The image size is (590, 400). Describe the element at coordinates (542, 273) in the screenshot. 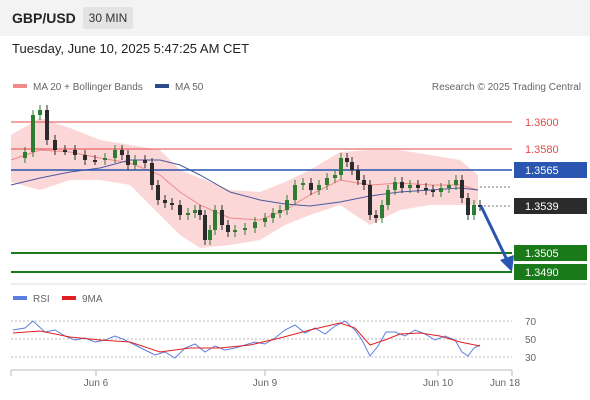

I see `price-label-1.3490: 1.3490` at that location.